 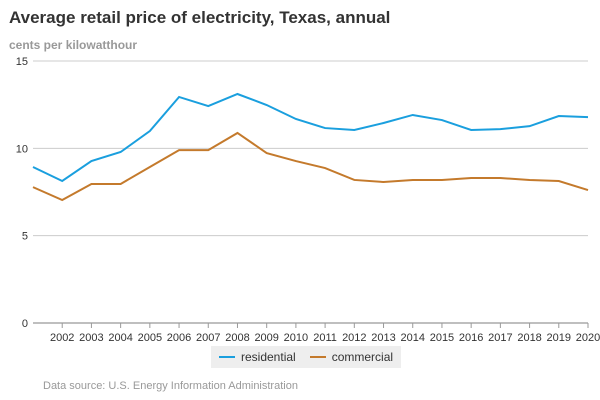 I want to click on legend-item-commercial: commercial, so click(x=351, y=357).